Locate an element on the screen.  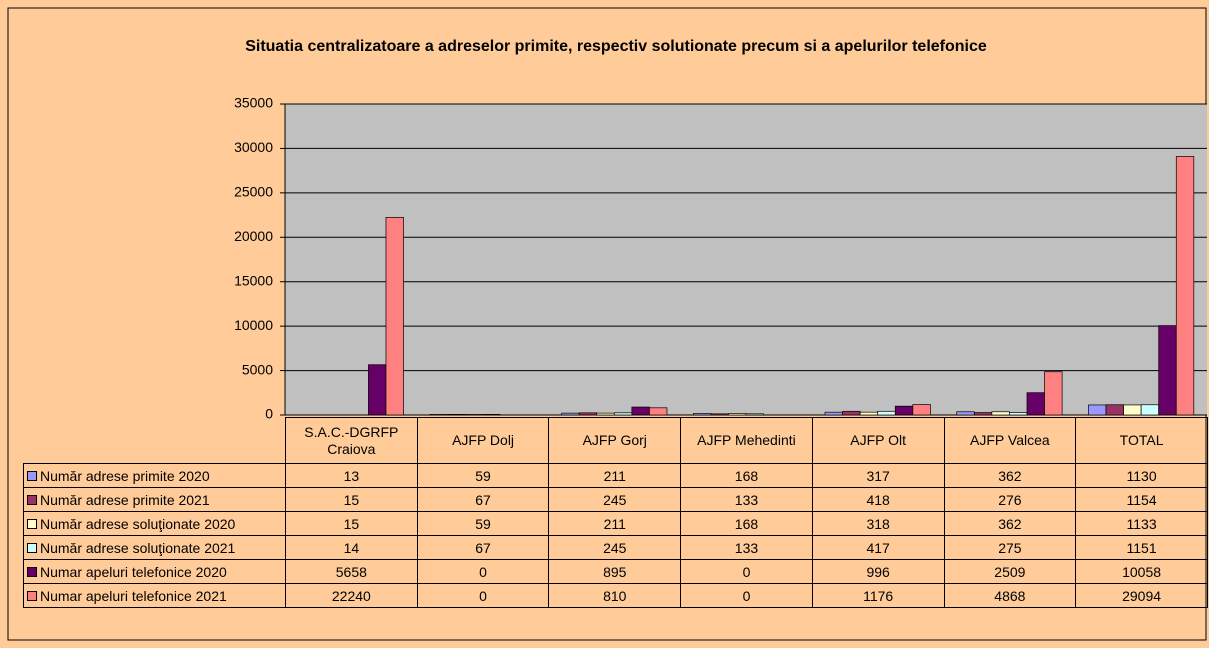
category-label: TOTAL is located at coordinates (1141, 440).